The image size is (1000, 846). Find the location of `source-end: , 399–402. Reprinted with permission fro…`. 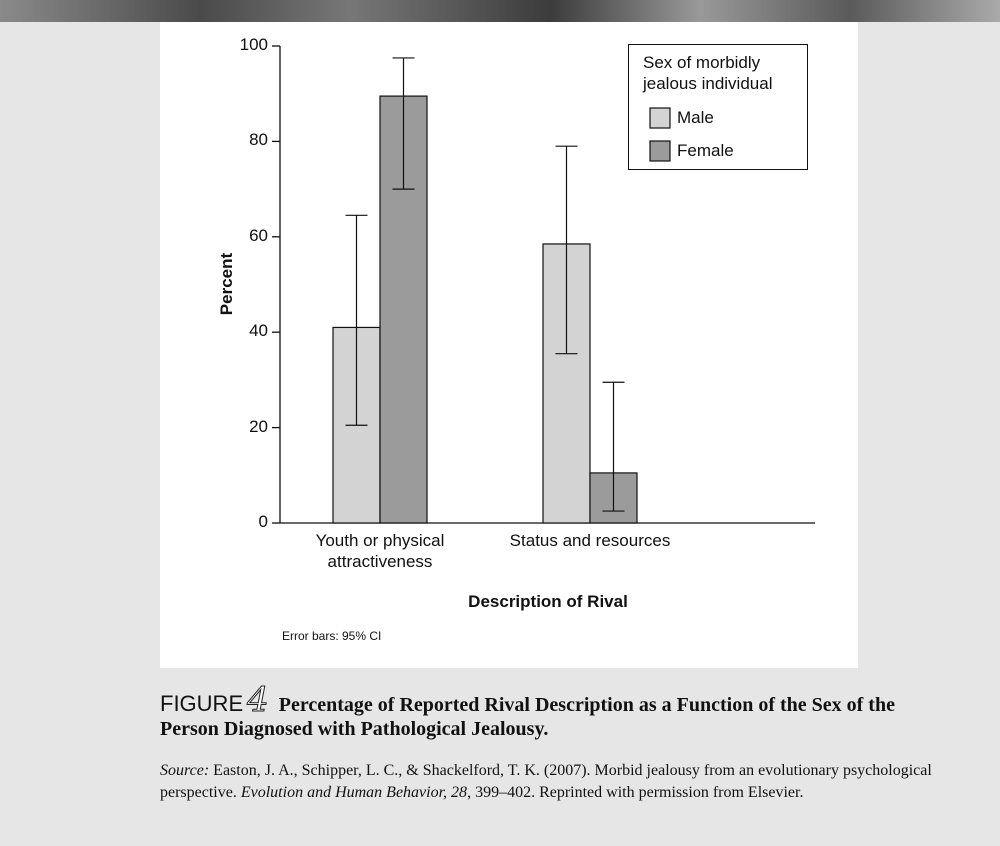

source-end: , 399–402. Reprinted with permission fro… is located at coordinates (635, 792).